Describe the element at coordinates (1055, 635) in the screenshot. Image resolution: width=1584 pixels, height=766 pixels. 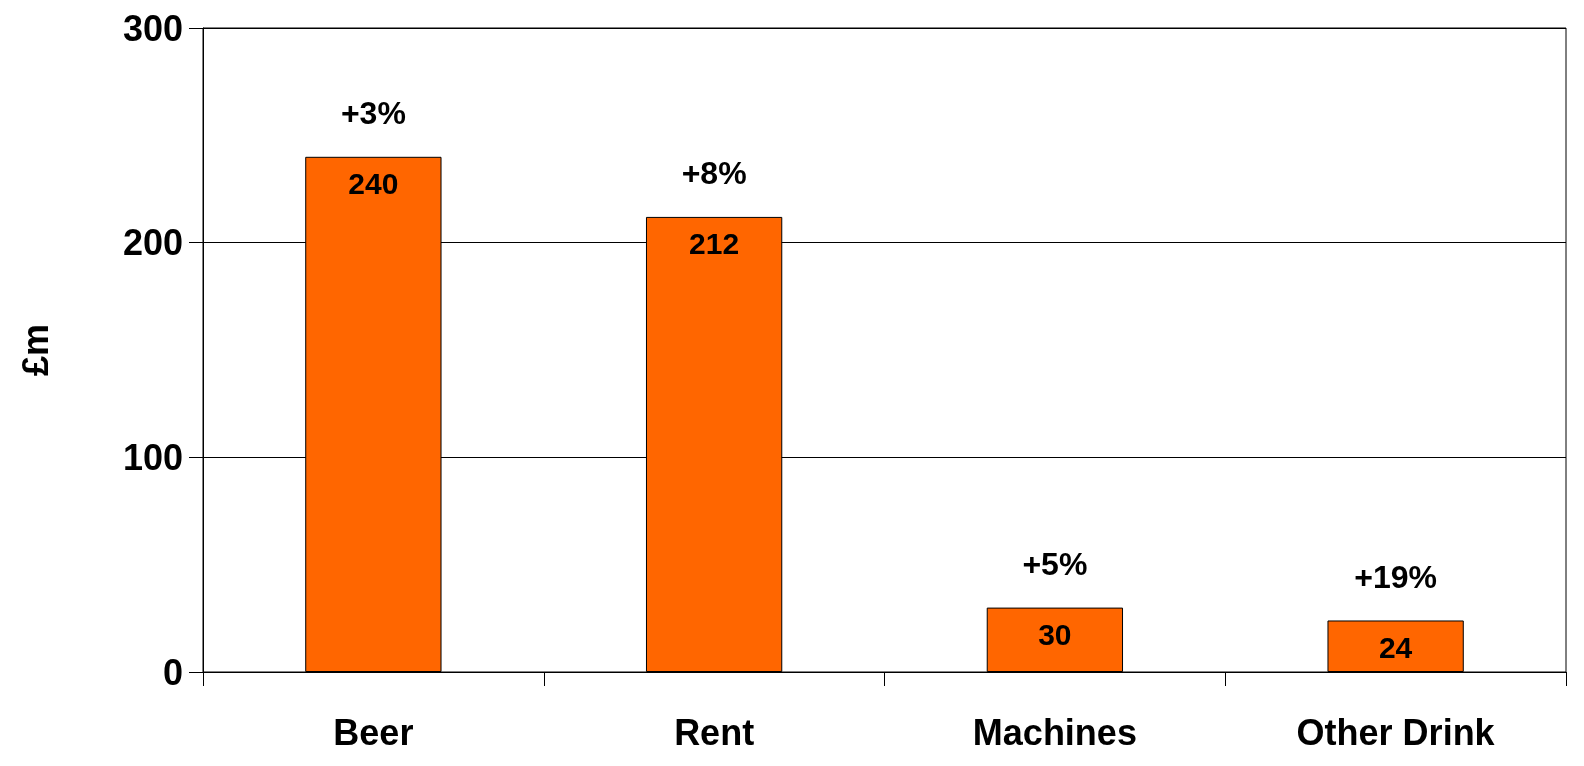
I see `data-label: 30` at that location.